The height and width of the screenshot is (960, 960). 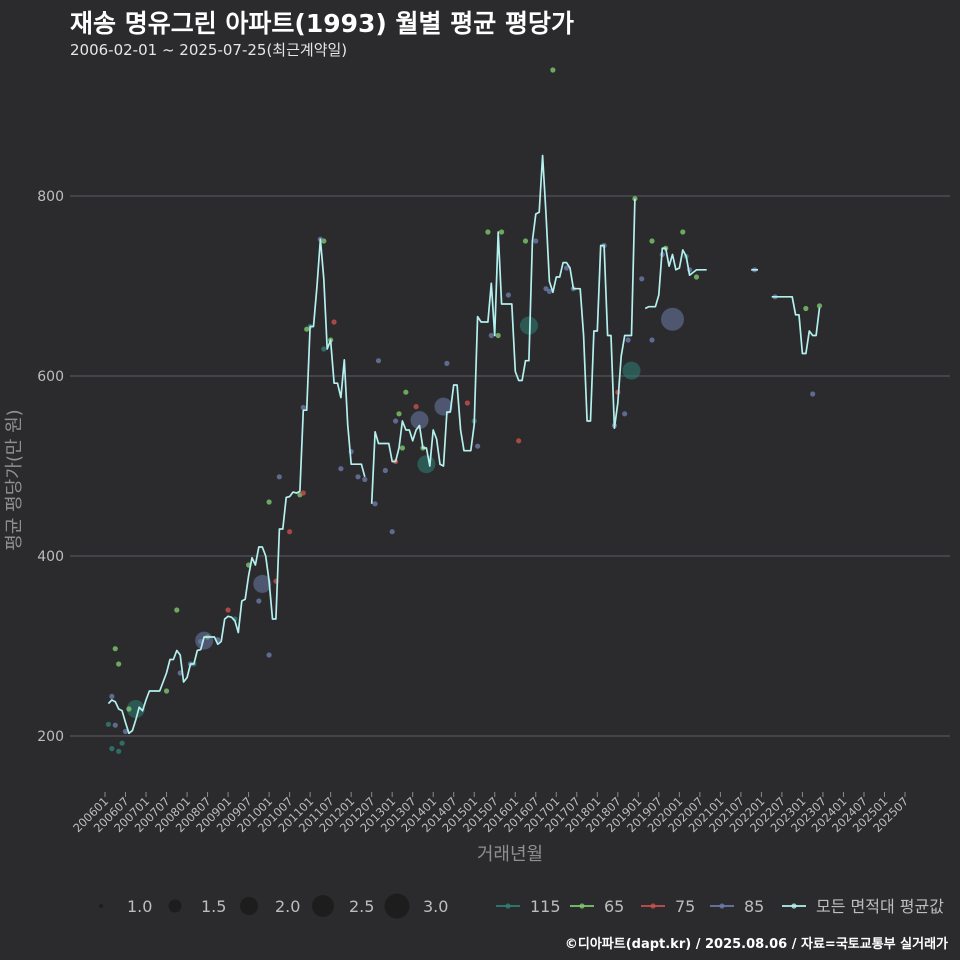 I want to click on size-legend-label: 2.5, so click(x=361, y=906).